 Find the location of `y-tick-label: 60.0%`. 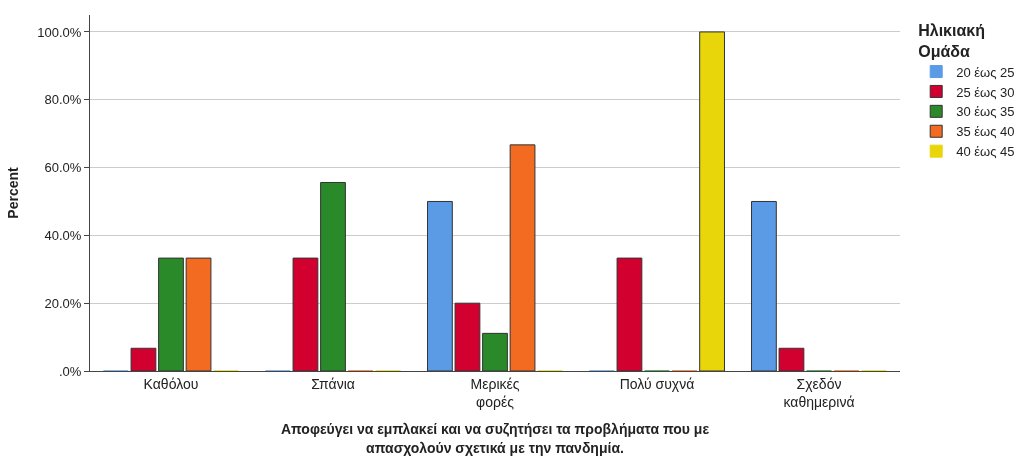

y-tick-label: 60.0% is located at coordinates (63, 168).